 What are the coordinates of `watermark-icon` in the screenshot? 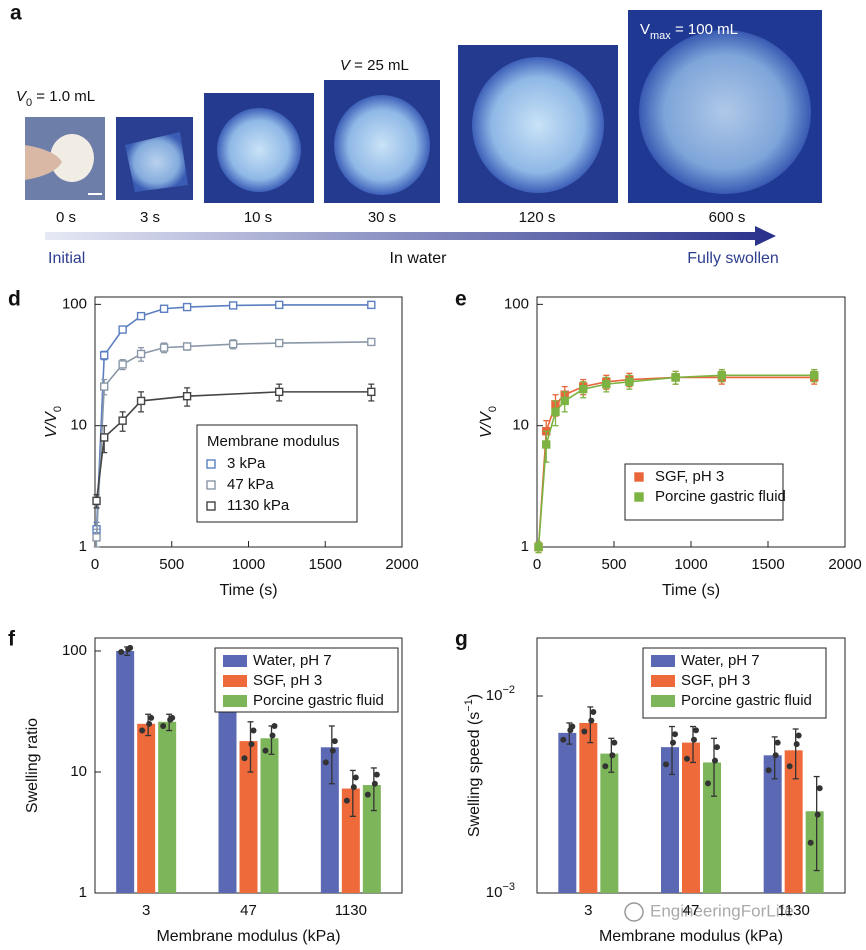 It's located at (634, 912).